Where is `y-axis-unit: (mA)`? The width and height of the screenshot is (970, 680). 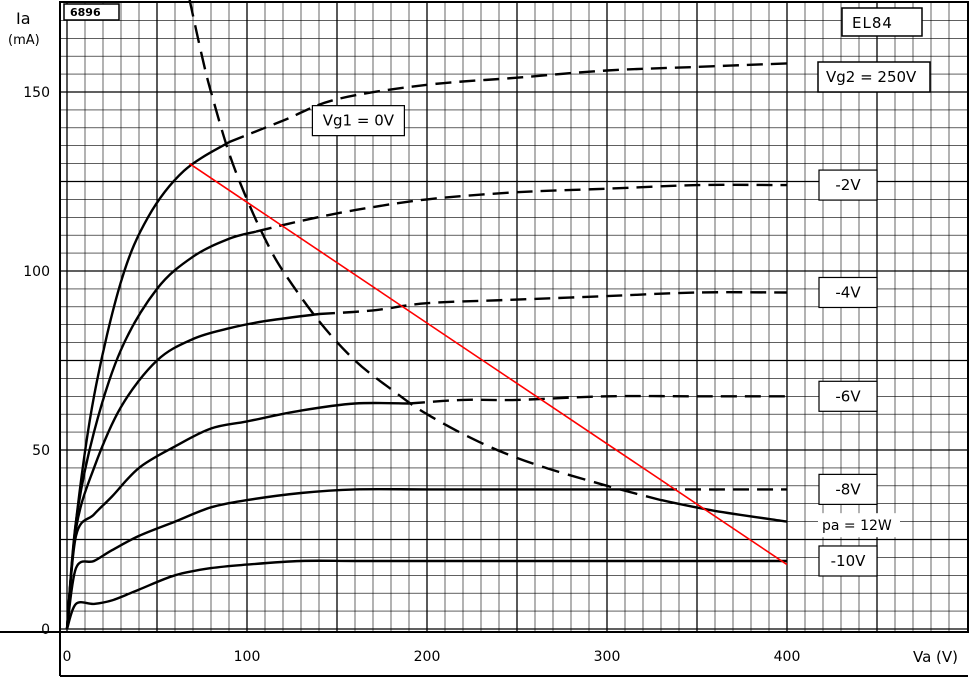
y-axis-unit: (mA) is located at coordinates (24, 40).